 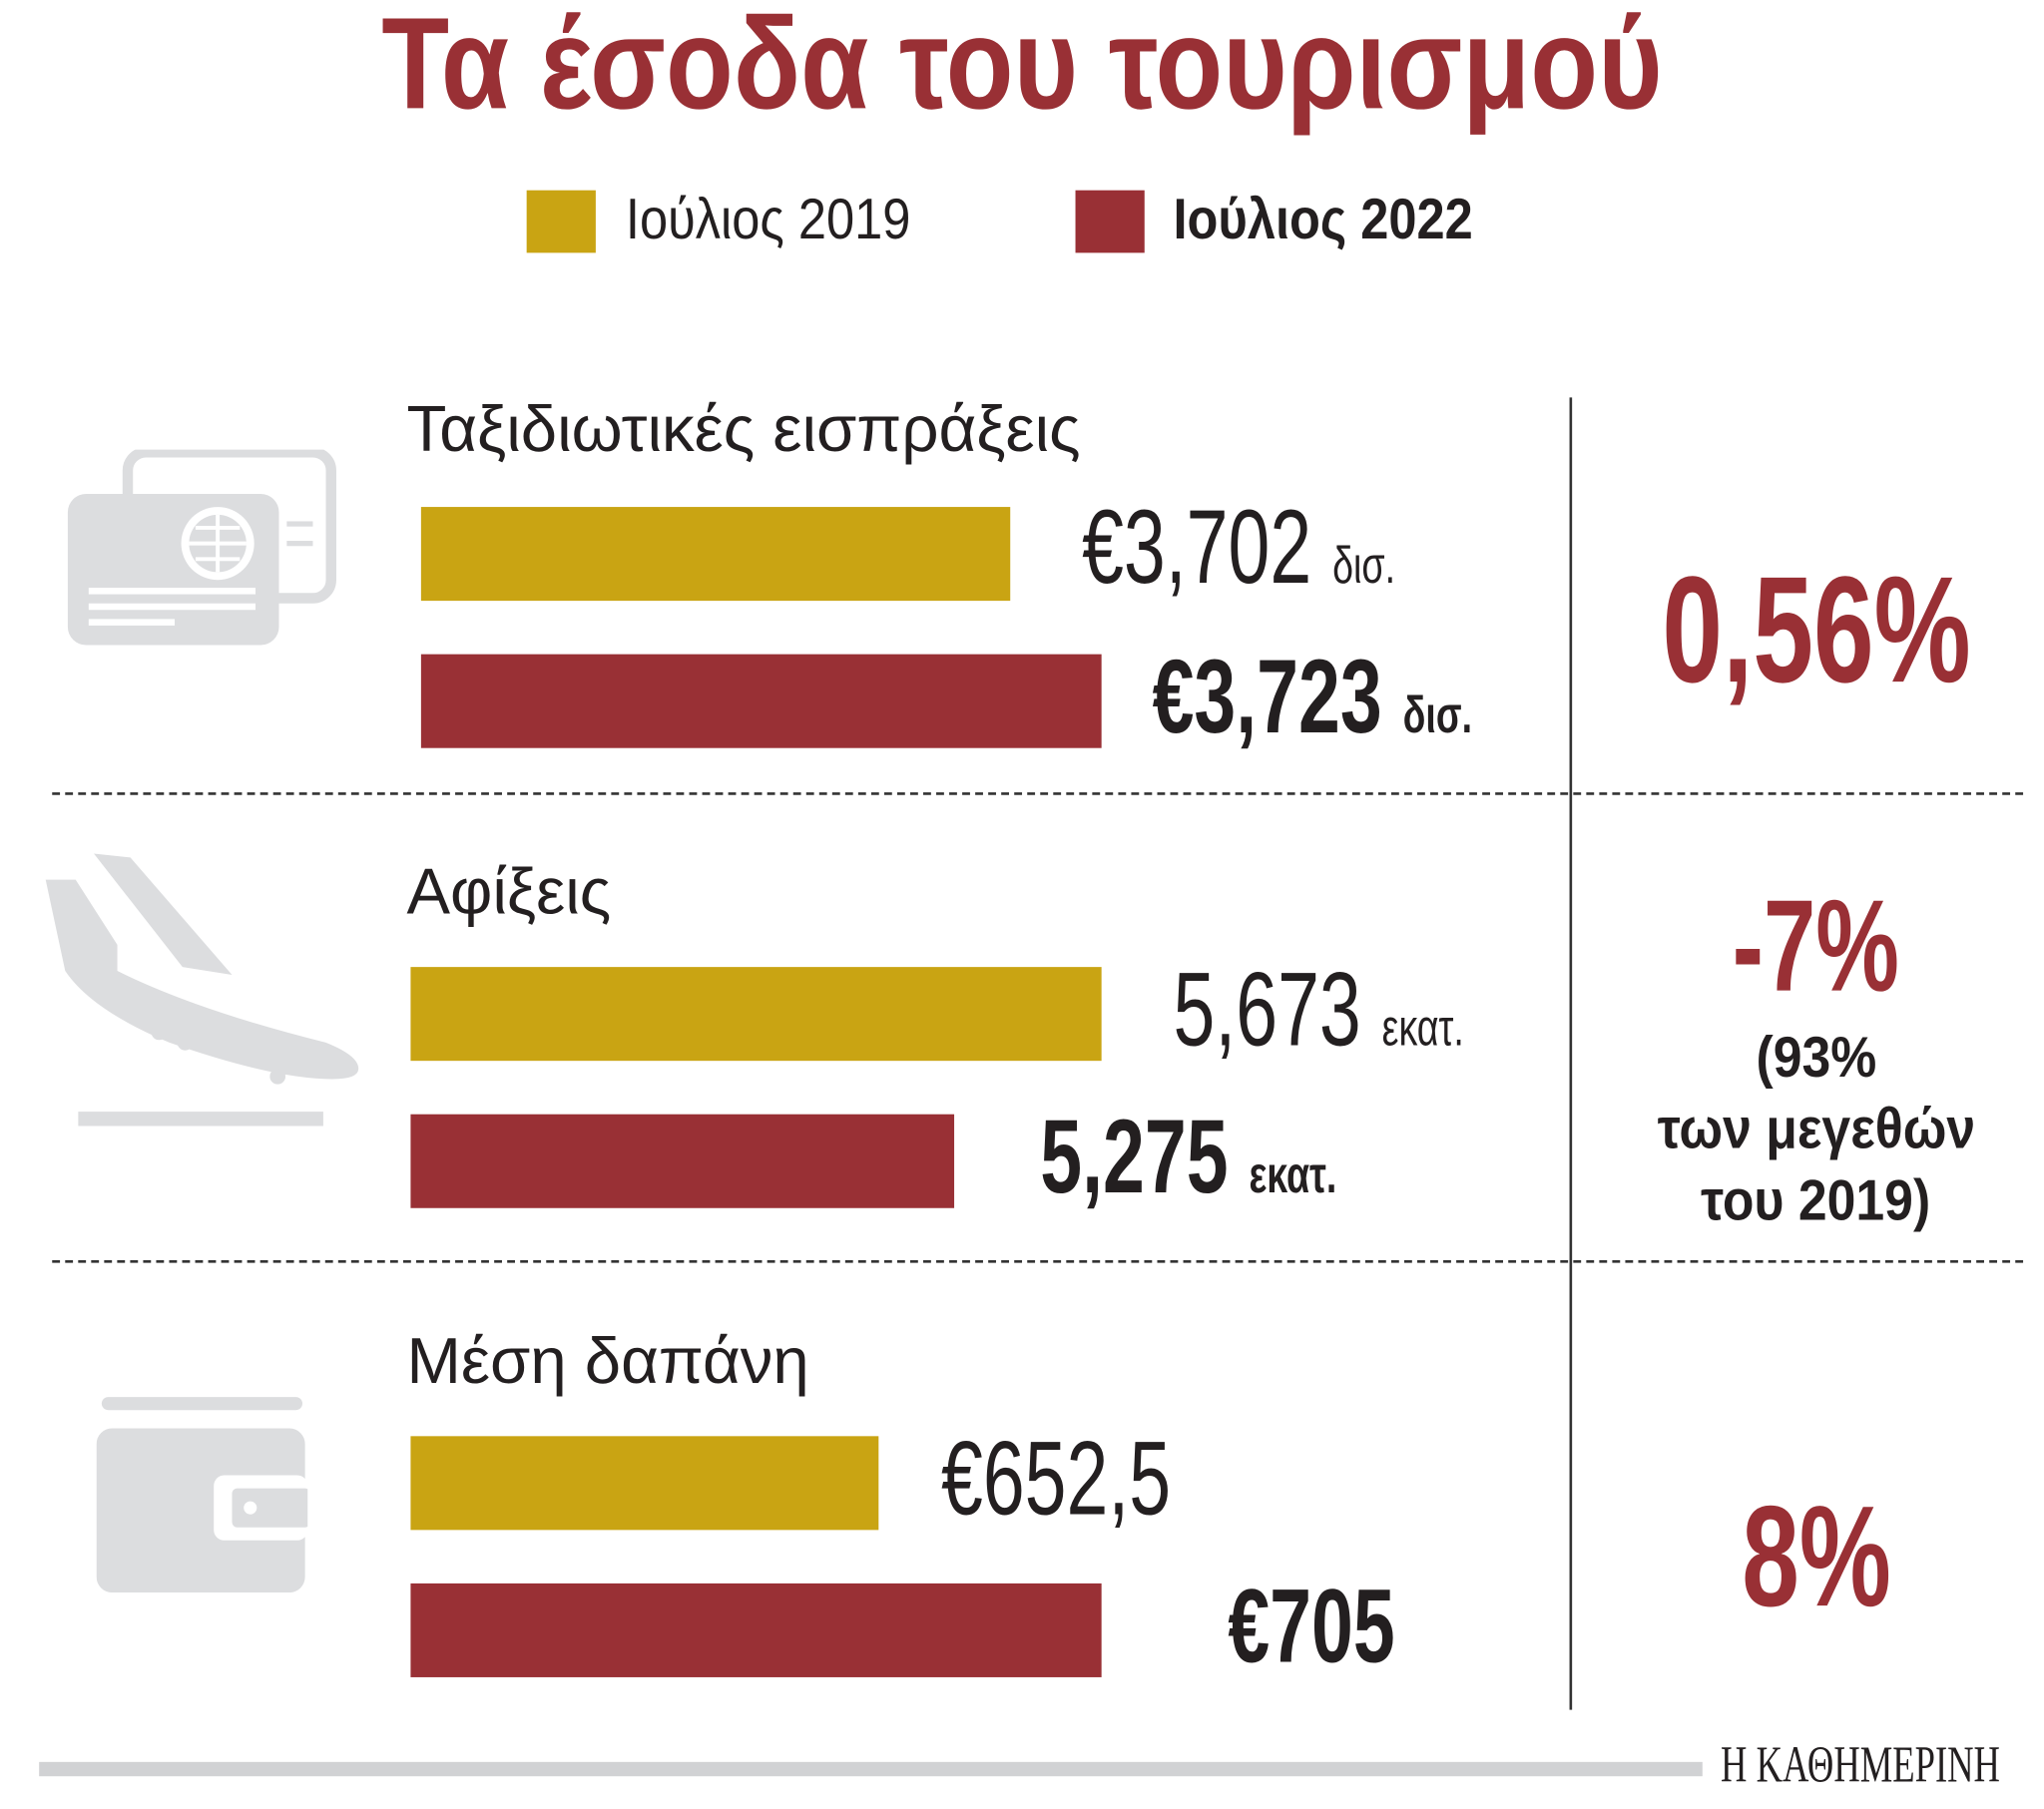 I want to click on value-average-spending-2019: €652,5, so click(x=1101, y=1479).